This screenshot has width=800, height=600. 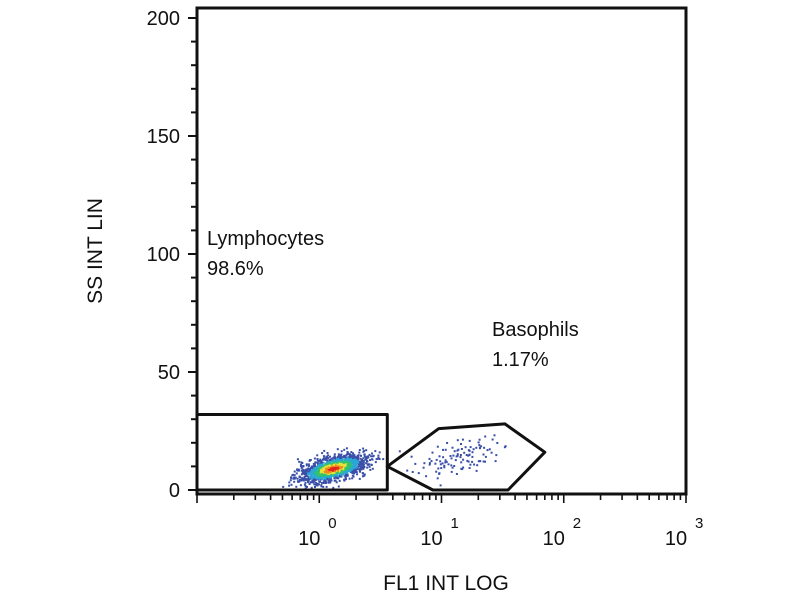 What do you see at coordinates (235, 269) in the screenshot?
I see `lymphocytes-percent: 98.6%` at bounding box center [235, 269].